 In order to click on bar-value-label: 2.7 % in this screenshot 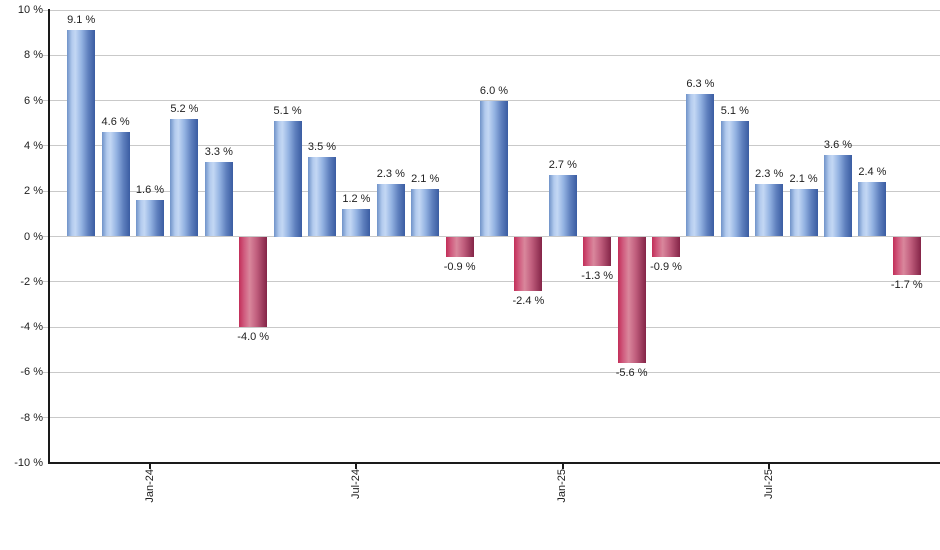, I will do `click(562, 165)`.